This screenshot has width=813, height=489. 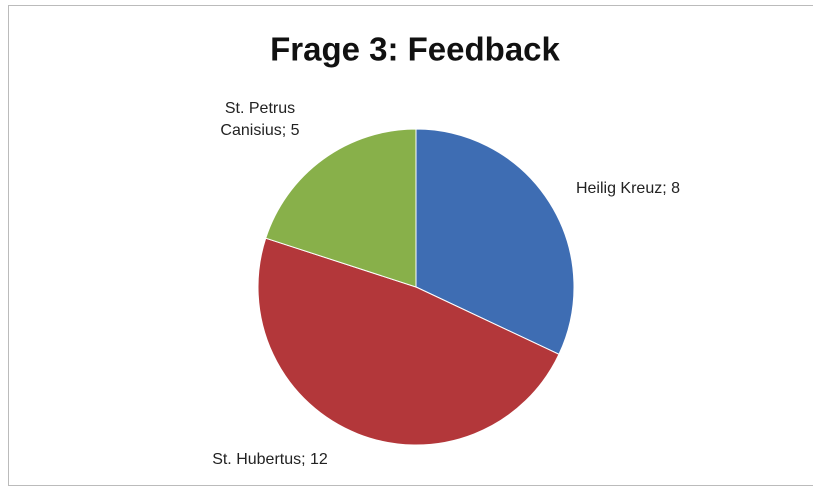 I want to click on data-label: St. Hubertus; 12, so click(x=270, y=459).